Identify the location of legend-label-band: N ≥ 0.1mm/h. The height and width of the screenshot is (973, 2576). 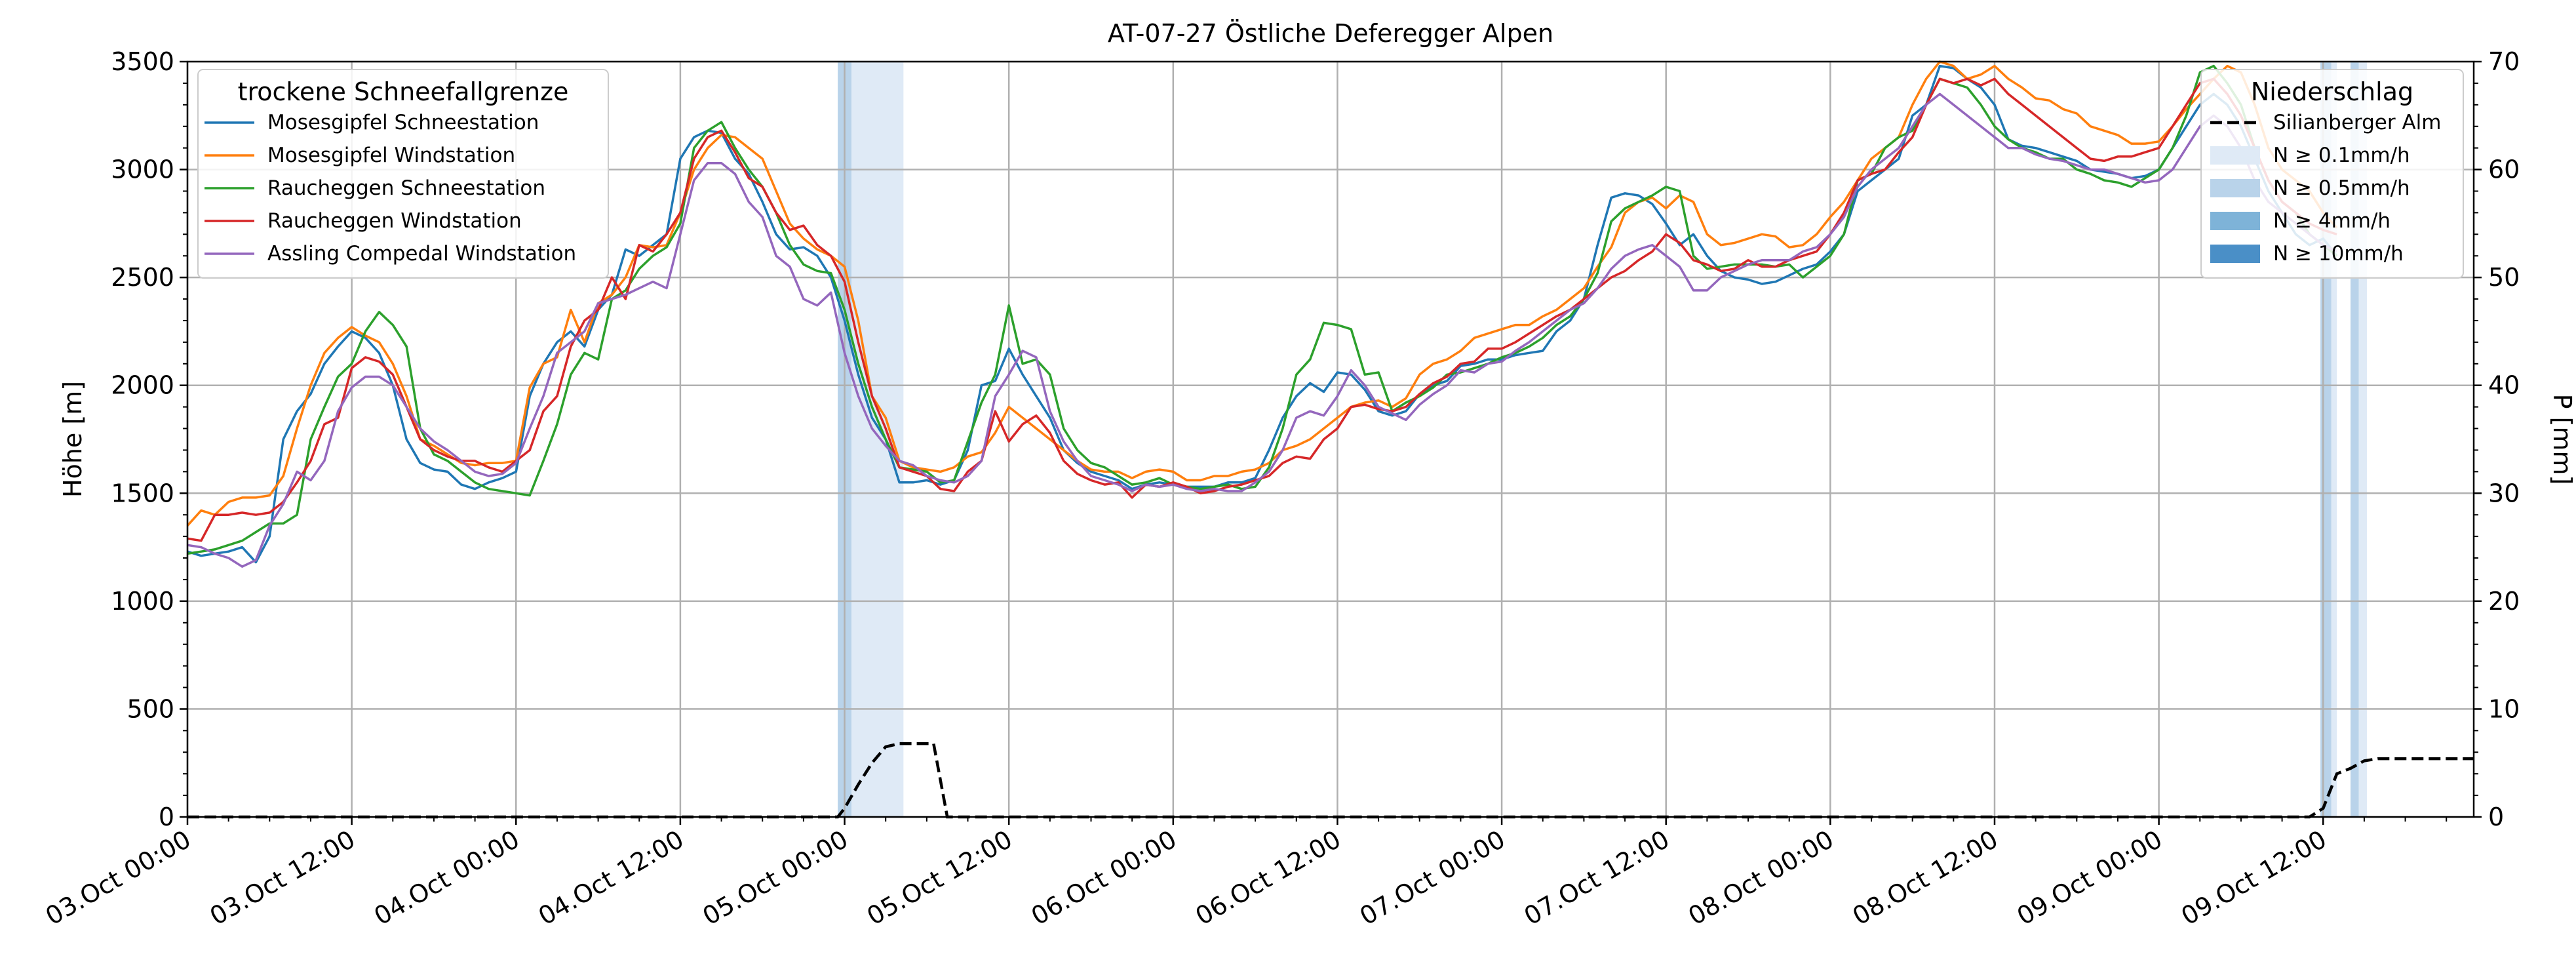
(2341, 155).